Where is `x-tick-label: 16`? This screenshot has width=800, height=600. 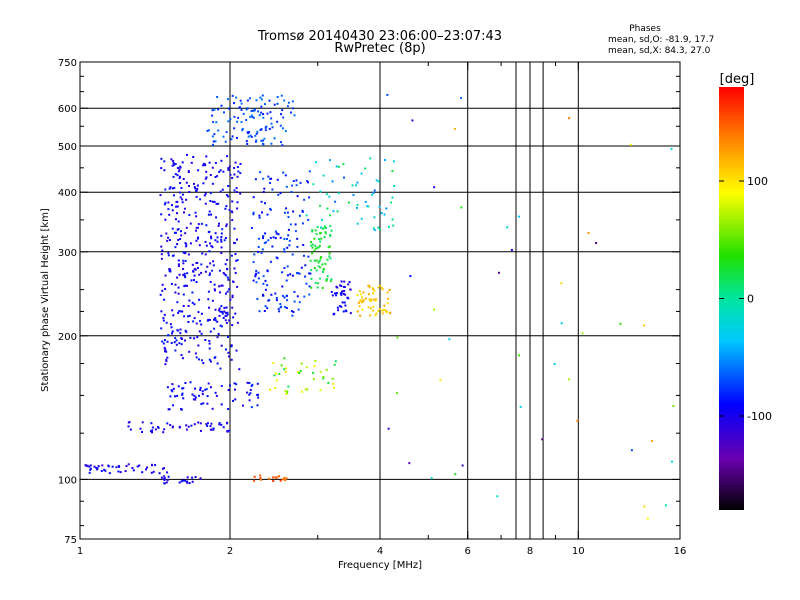
x-tick-label: 16 is located at coordinates (680, 551).